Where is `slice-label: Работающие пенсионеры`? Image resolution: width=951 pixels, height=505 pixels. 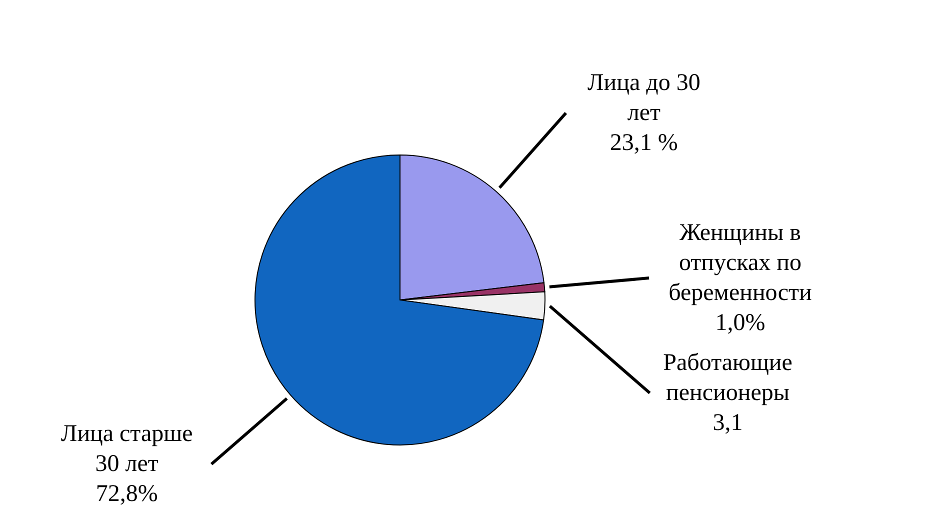 slice-label: Работающие пенсионеры is located at coordinates (727, 378).